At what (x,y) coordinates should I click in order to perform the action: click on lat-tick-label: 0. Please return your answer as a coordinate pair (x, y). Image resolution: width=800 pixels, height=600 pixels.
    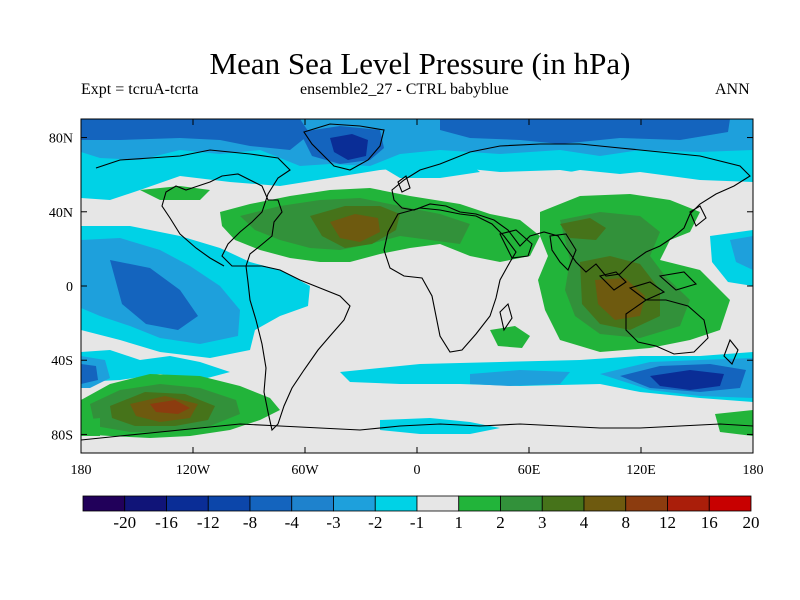
    Looking at the image, I should click on (69, 287).